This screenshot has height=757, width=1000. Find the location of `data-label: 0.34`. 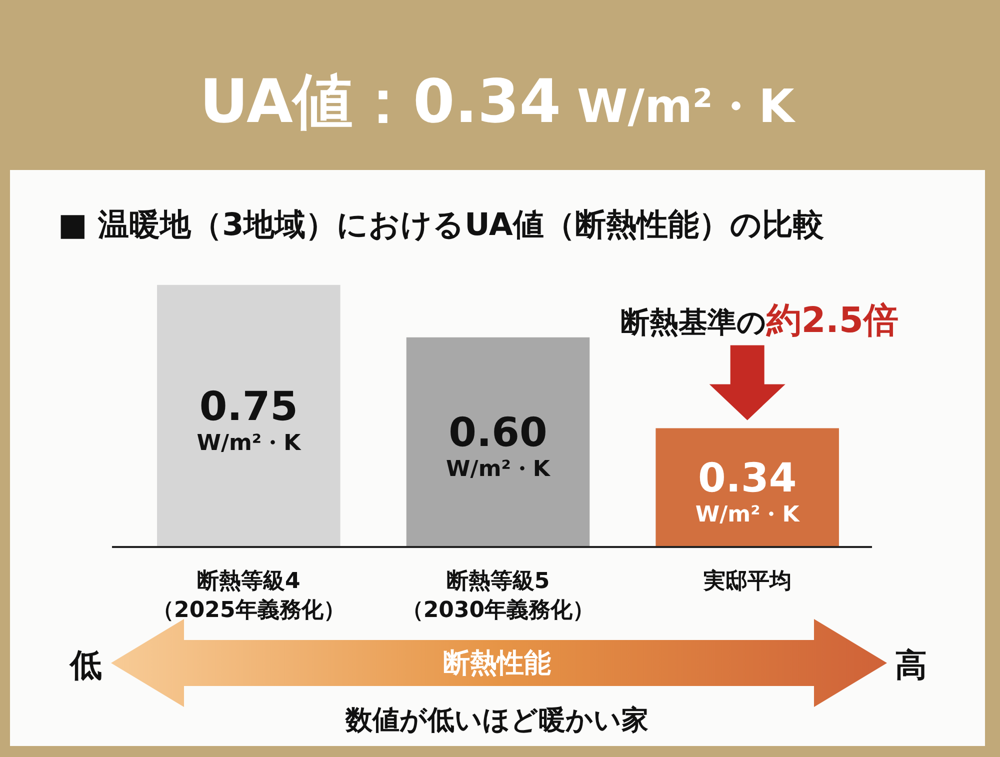

data-label: 0.34 is located at coordinates (747, 479).